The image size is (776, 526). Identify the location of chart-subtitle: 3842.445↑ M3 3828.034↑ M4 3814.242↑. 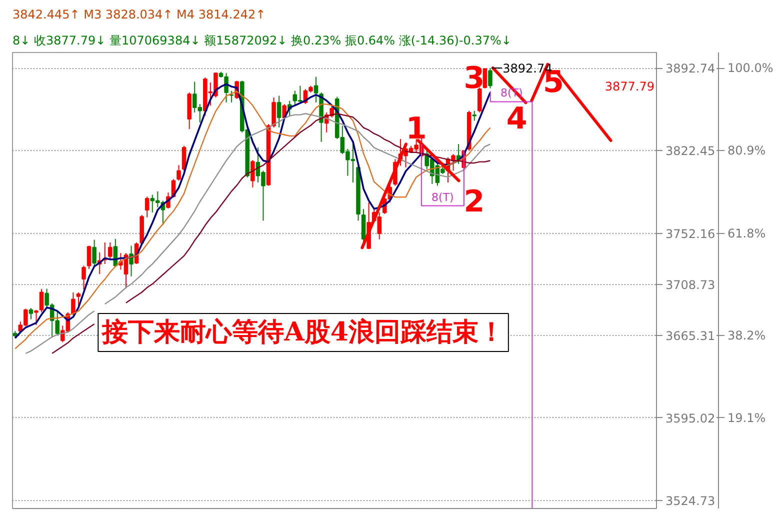
(139, 15).